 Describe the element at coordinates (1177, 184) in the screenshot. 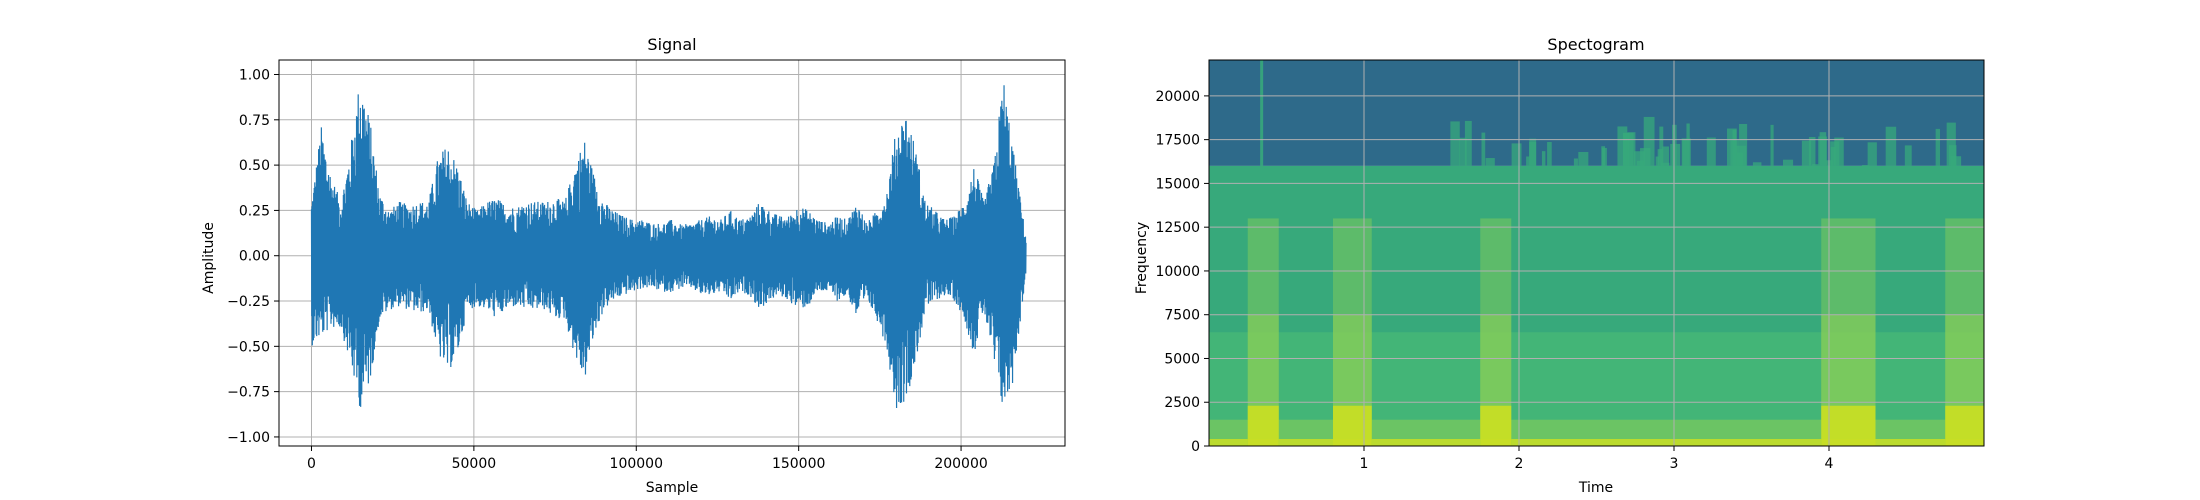

I see `spectrogram-ytick-label: 15000` at that location.